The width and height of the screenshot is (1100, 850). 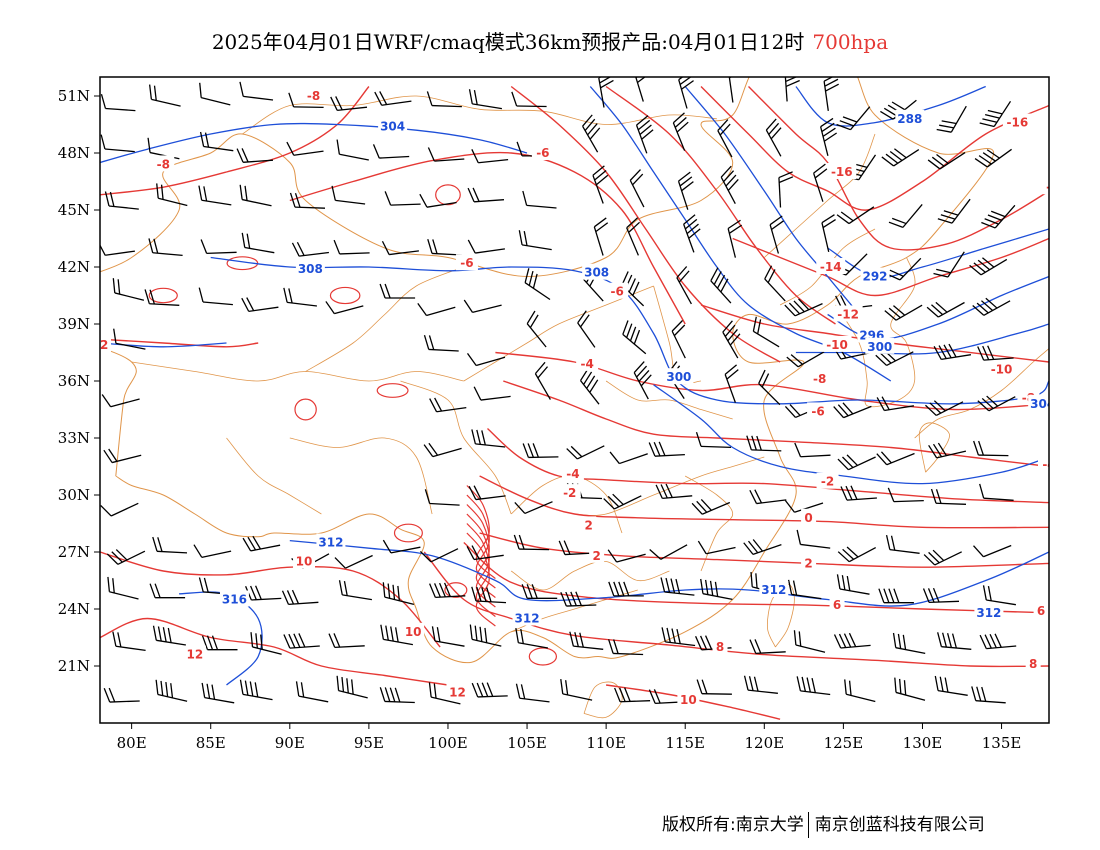 What do you see at coordinates (508, 42) in the screenshot?
I see `title-text: 2025年04月01日WRF/cmaq模式36km预报产品:04月01日12时` at bounding box center [508, 42].